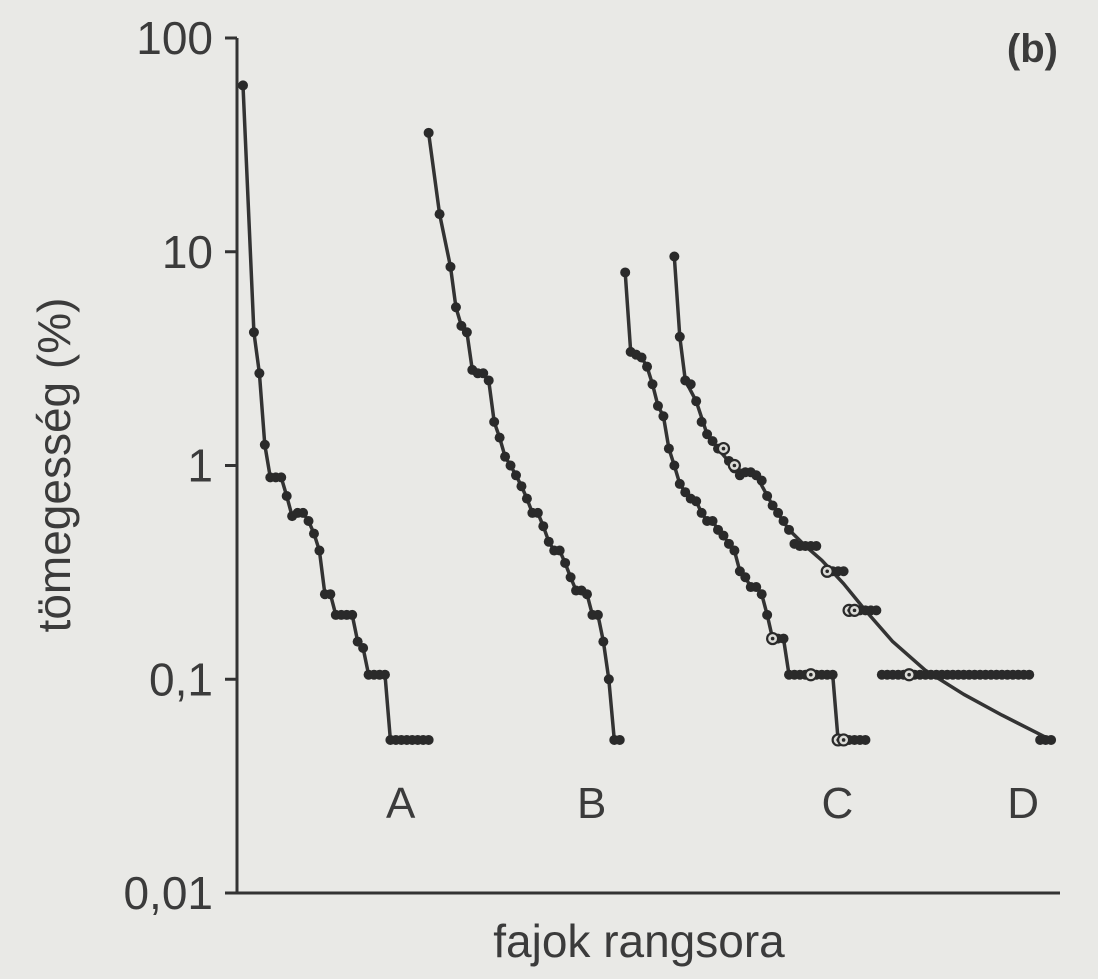 The height and width of the screenshot is (979, 1098). I want to click on panel-label: (b), so click(1032, 49).